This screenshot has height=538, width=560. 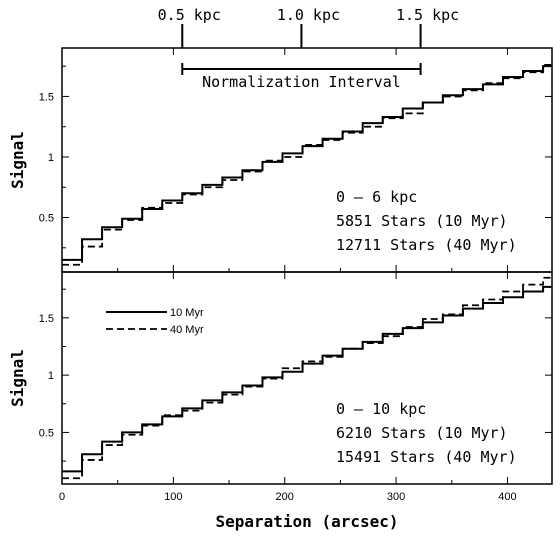 I want to click on legend-label: 10 Myr, so click(x=187, y=313).